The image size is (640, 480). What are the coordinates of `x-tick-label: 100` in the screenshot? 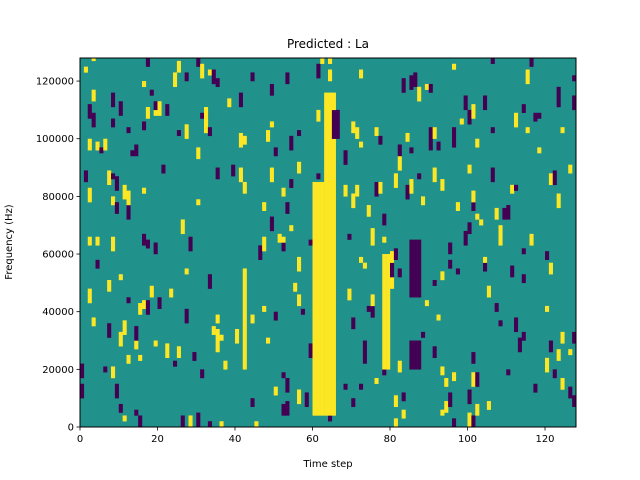 It's located at (467, 439).